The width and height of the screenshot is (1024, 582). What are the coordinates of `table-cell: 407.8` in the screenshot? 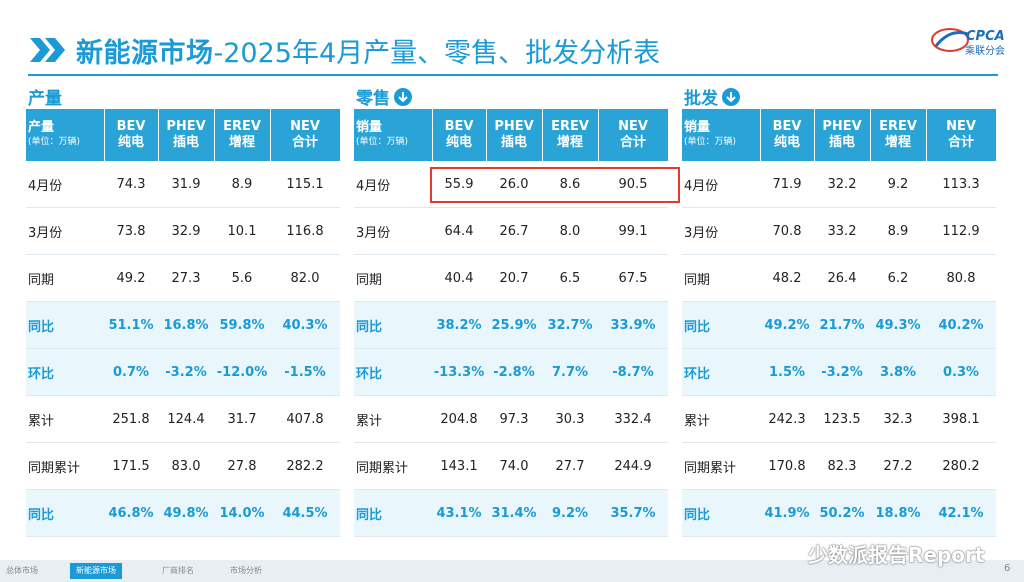 It's located at (305, 419).